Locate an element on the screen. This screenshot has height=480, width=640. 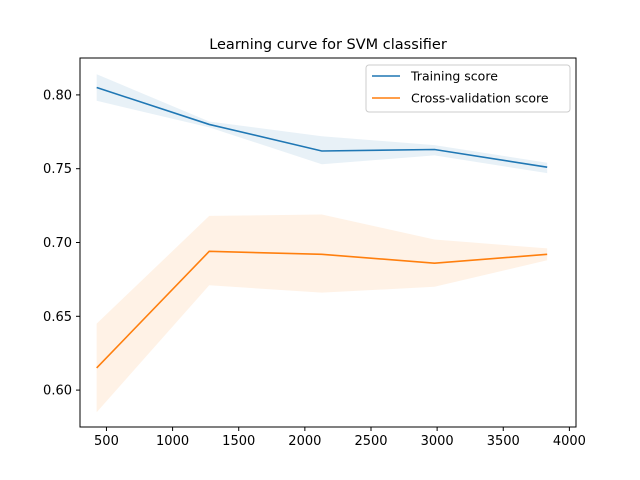
line-training is located at coordinates (322, 127).